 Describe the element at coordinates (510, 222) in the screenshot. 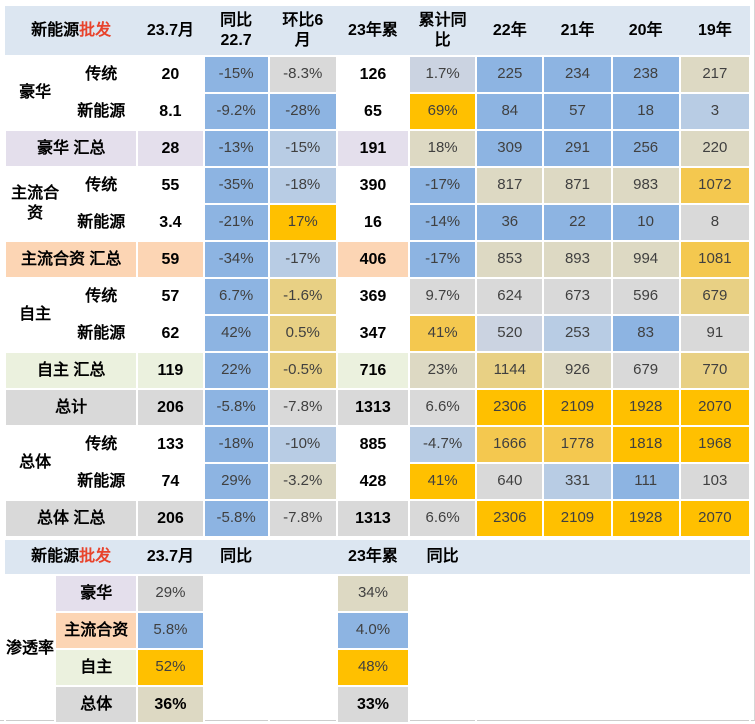

I see `table-cell: 36` at that location.